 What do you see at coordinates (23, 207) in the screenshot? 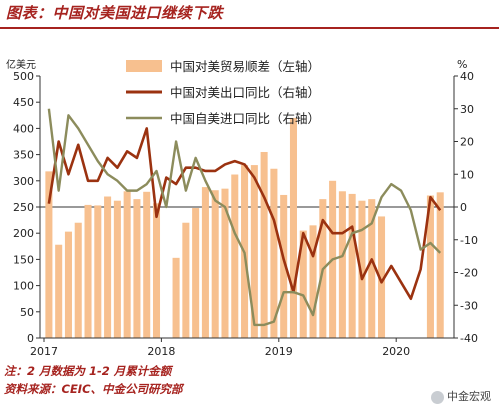
I see `left-tick-label: 250` at bounding box center [23, 207].